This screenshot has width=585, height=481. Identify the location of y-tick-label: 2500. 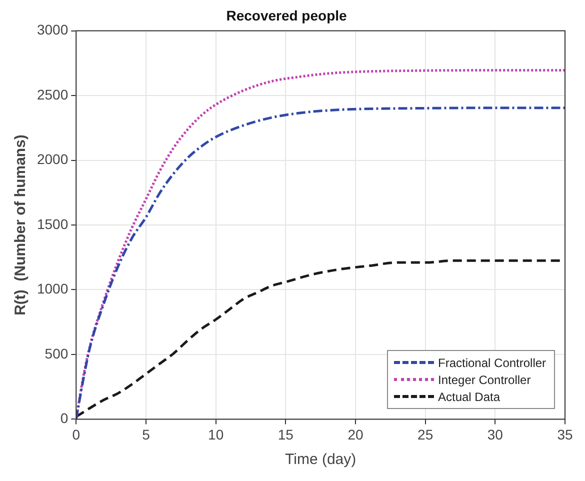
(52, 94).